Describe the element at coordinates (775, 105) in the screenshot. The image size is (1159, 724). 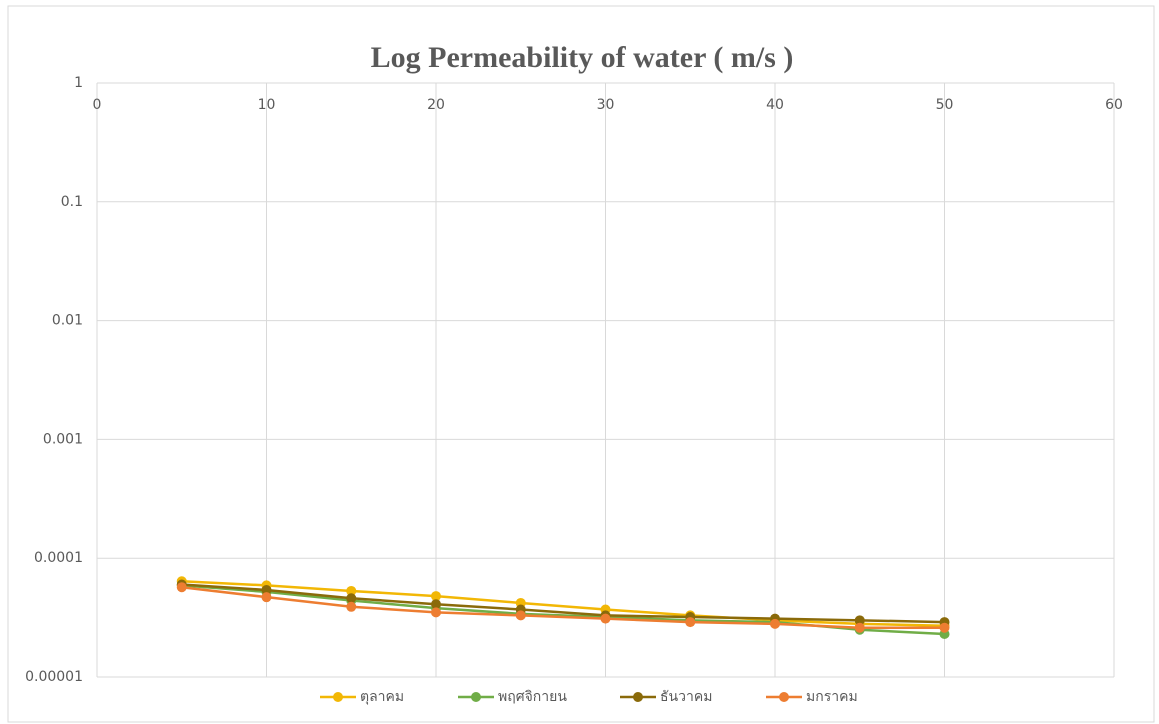
I see `x-tick-label: 40` at that location.